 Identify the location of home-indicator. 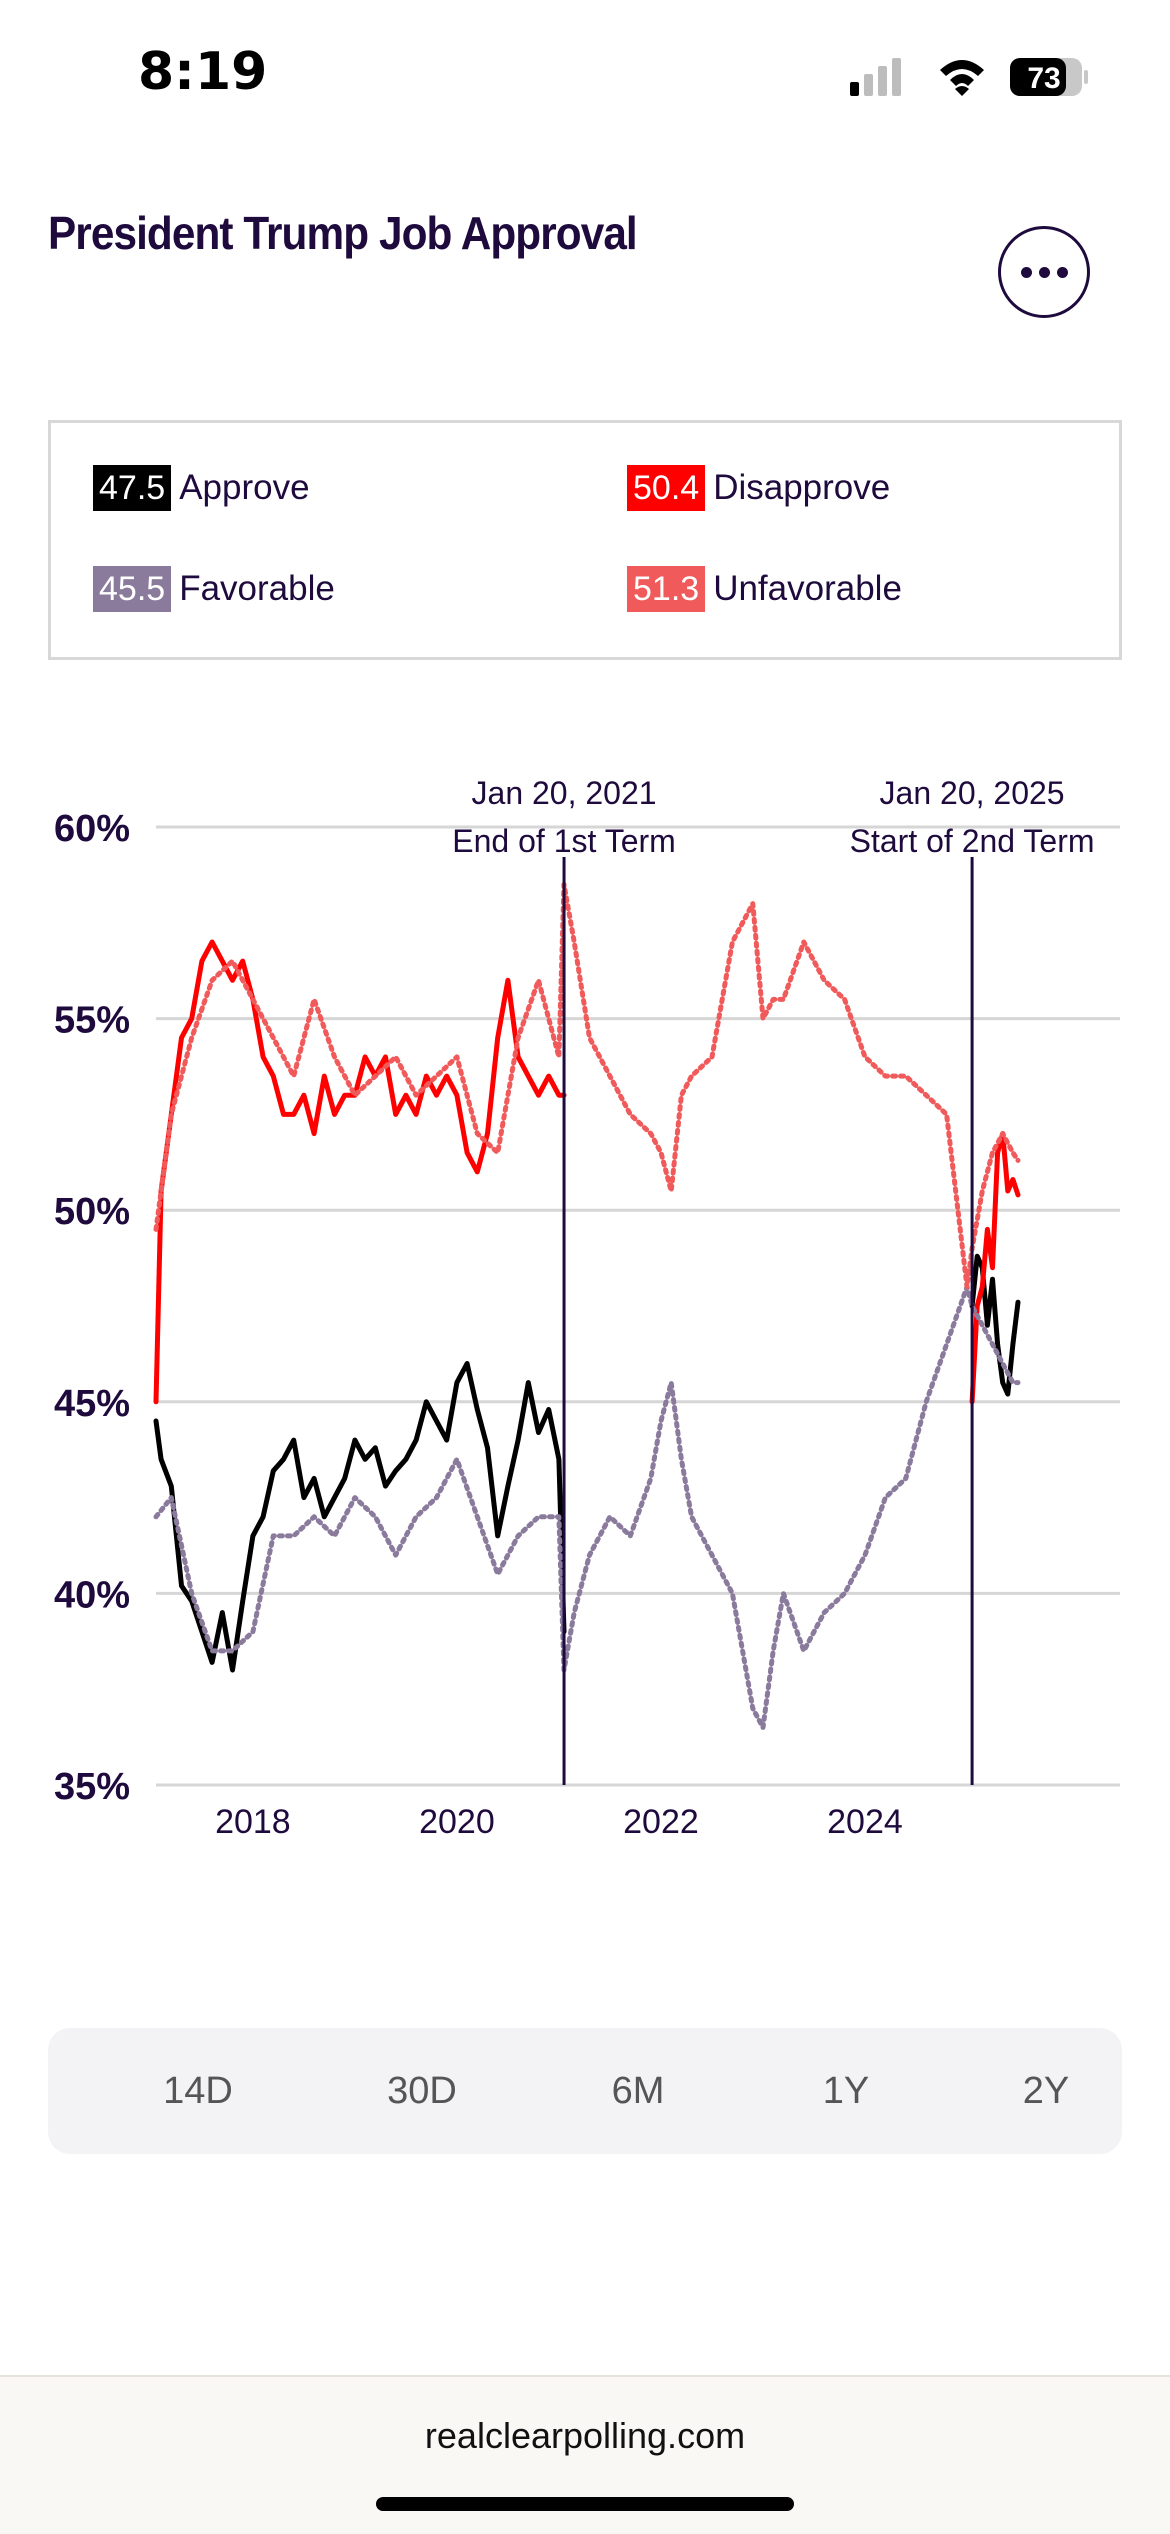
(585, 2504).